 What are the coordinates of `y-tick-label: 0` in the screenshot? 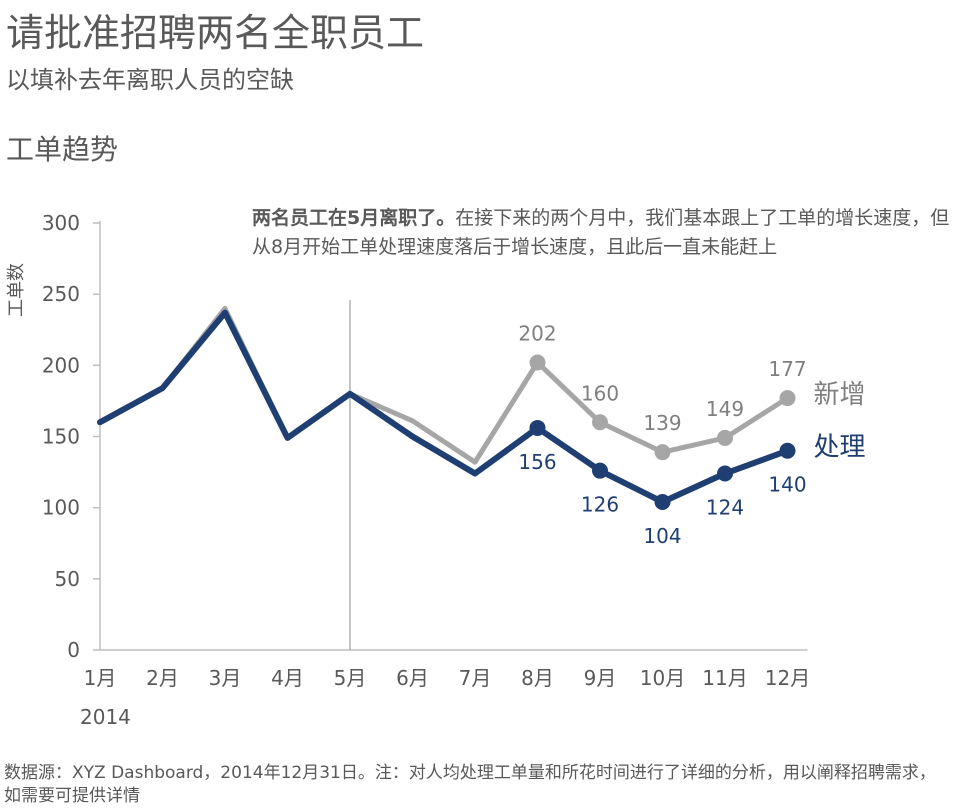 It's located at (73, 650).